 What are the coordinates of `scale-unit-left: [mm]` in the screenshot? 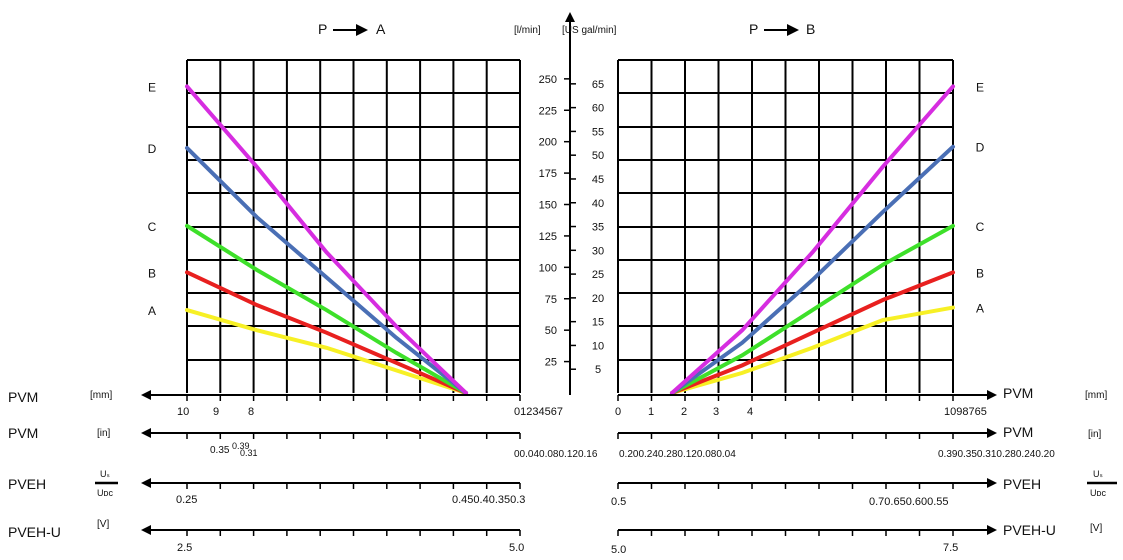 It's located at (101, 395).